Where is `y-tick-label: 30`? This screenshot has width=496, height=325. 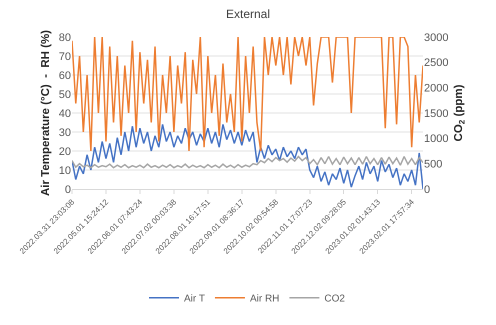
y-tick-label: 30 is located at coordinates (64, 132).